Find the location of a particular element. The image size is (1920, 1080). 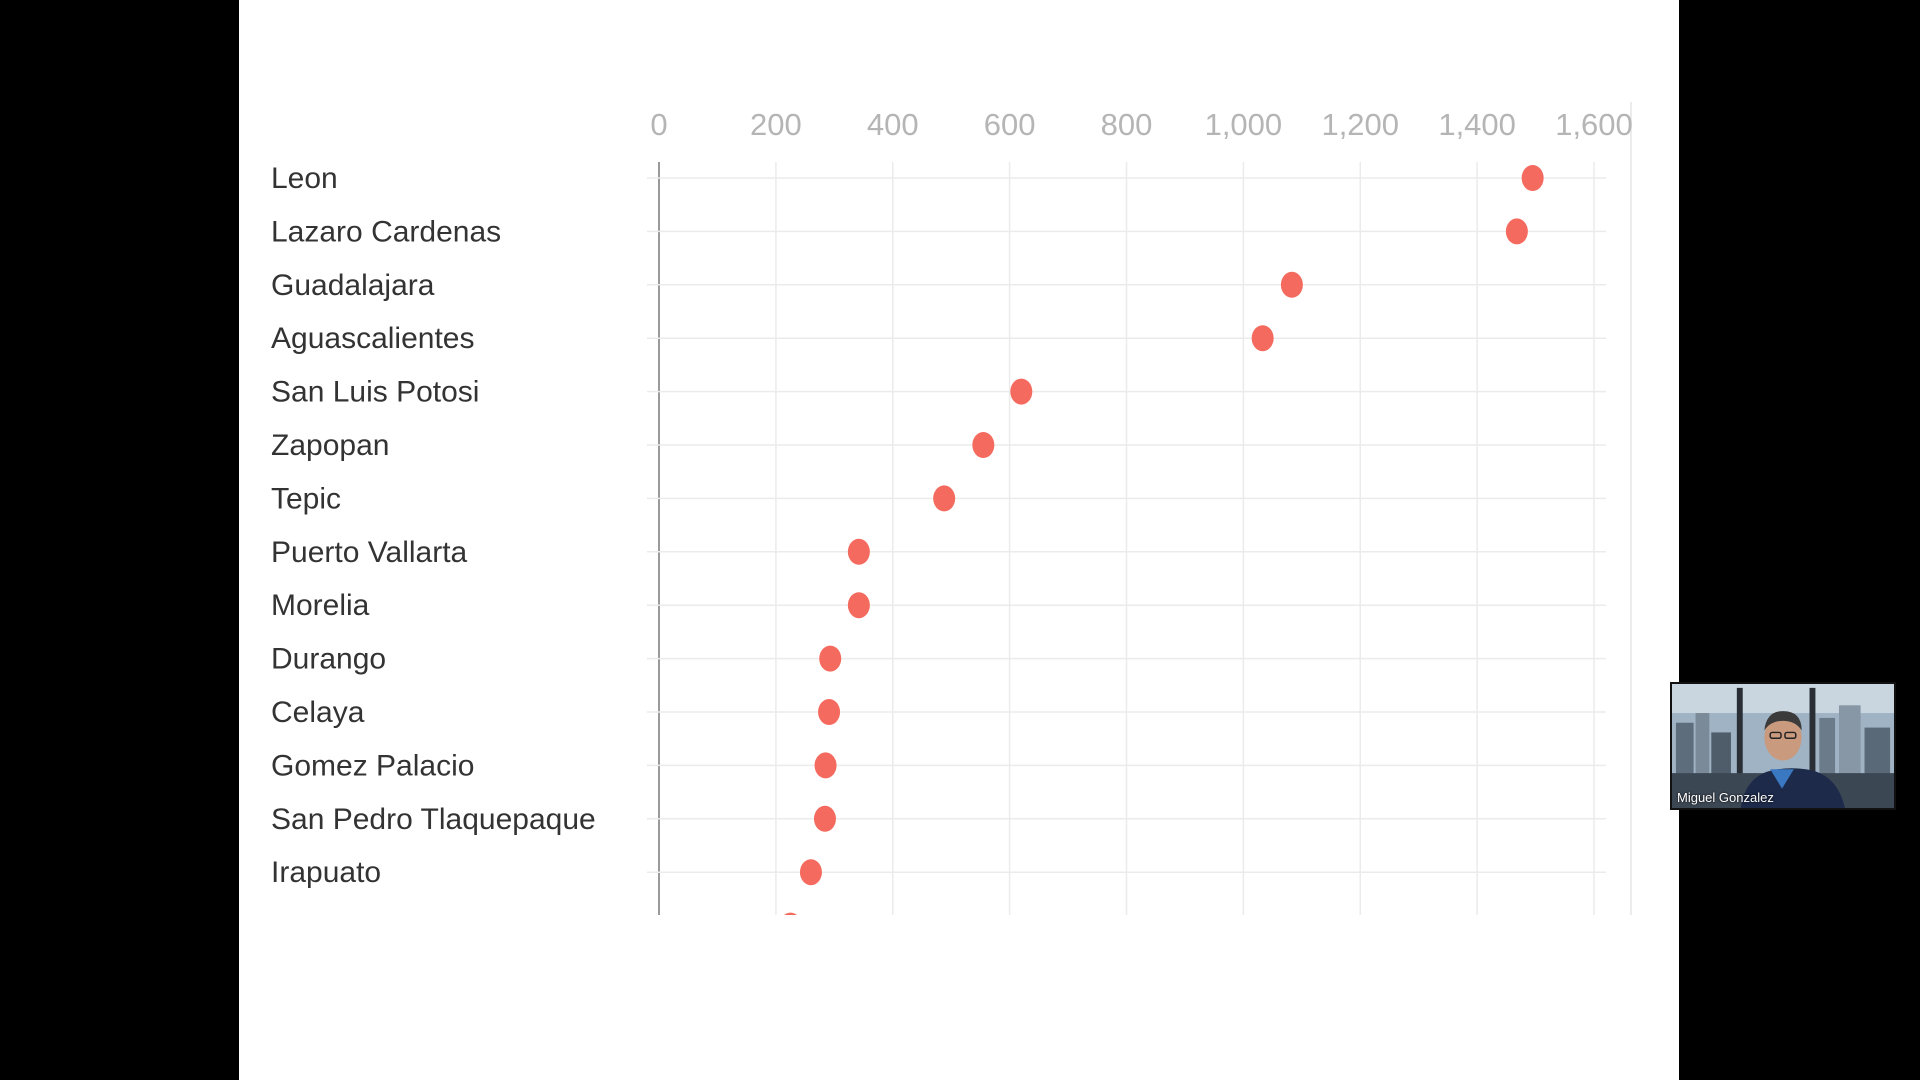

data-point-partial is located at coordinates (790, 913).